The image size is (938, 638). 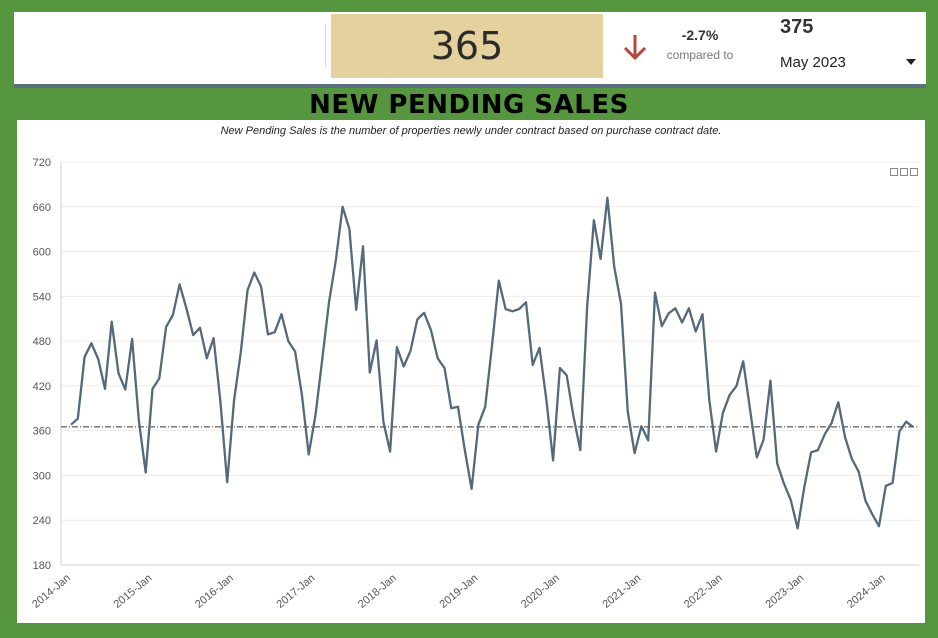 What do you see at coordinates (458, 591) in the screenshot?
I see `x-tick-label: 2019-Jan` at bounding box center [458, 591].